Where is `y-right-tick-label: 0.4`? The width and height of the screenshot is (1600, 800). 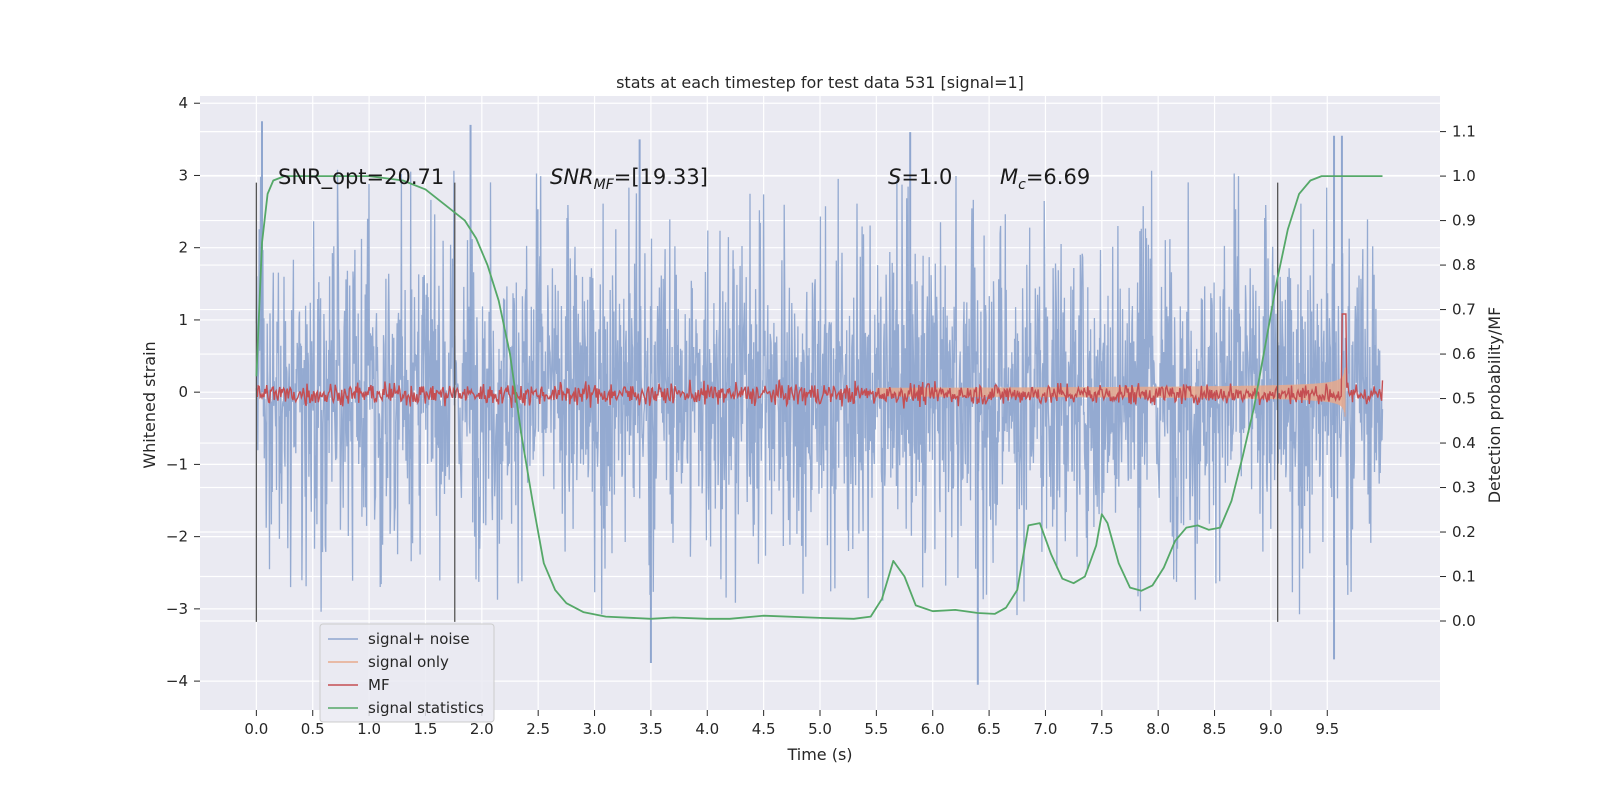 y-right-tick-label: 0.4 is located at coordinates (1464, 443).